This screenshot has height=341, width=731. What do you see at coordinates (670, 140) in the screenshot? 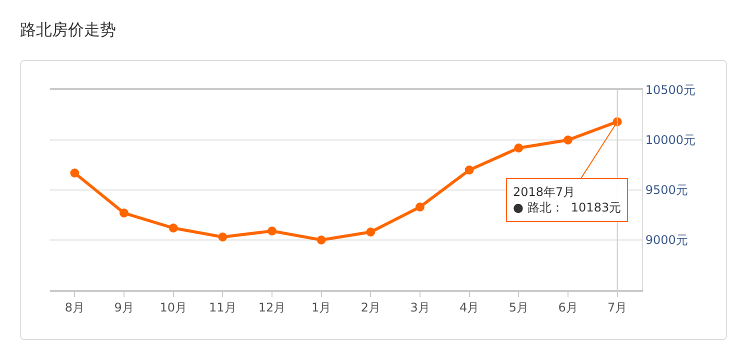
I see `y-tick-label: 10000元` at bounding box center [670, 140].